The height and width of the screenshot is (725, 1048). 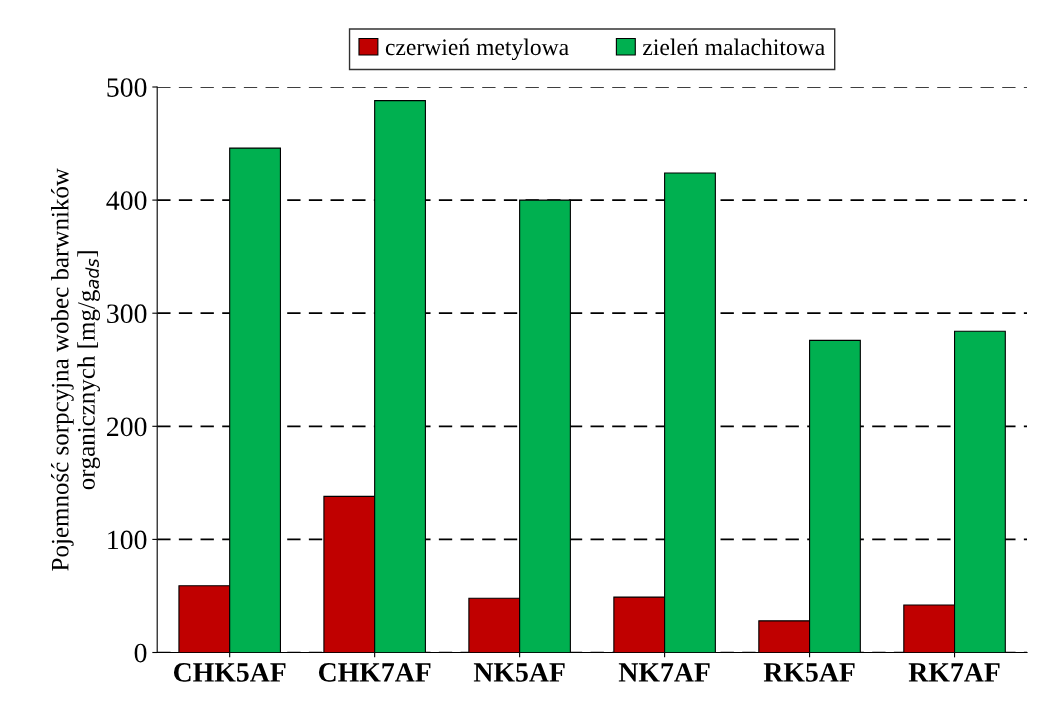 What do you see at coordinates (374, 672) in the screenshot?
I see `x-tick-label: CHK7AF` at bounding box center [374, 672].